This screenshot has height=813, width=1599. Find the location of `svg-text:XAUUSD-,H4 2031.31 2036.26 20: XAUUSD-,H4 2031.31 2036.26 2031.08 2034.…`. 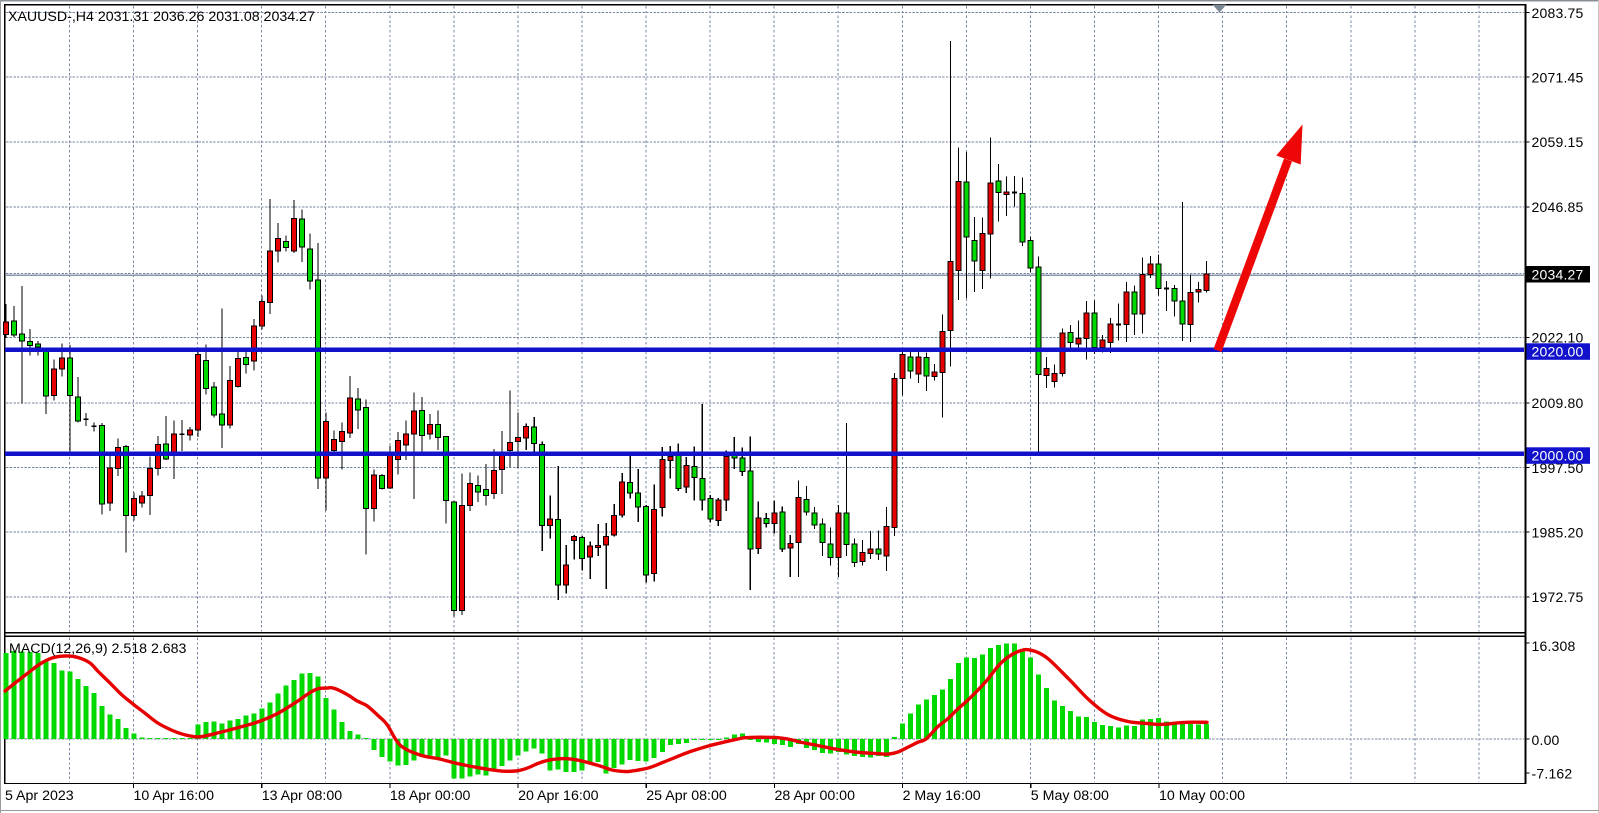

svg-text:XAUUSD-,H4 2031.31 2036.26 20: XAUUSD-,H4 2031.31 2036.26 2031.08 2034.… is located at coordinates (161, 17).